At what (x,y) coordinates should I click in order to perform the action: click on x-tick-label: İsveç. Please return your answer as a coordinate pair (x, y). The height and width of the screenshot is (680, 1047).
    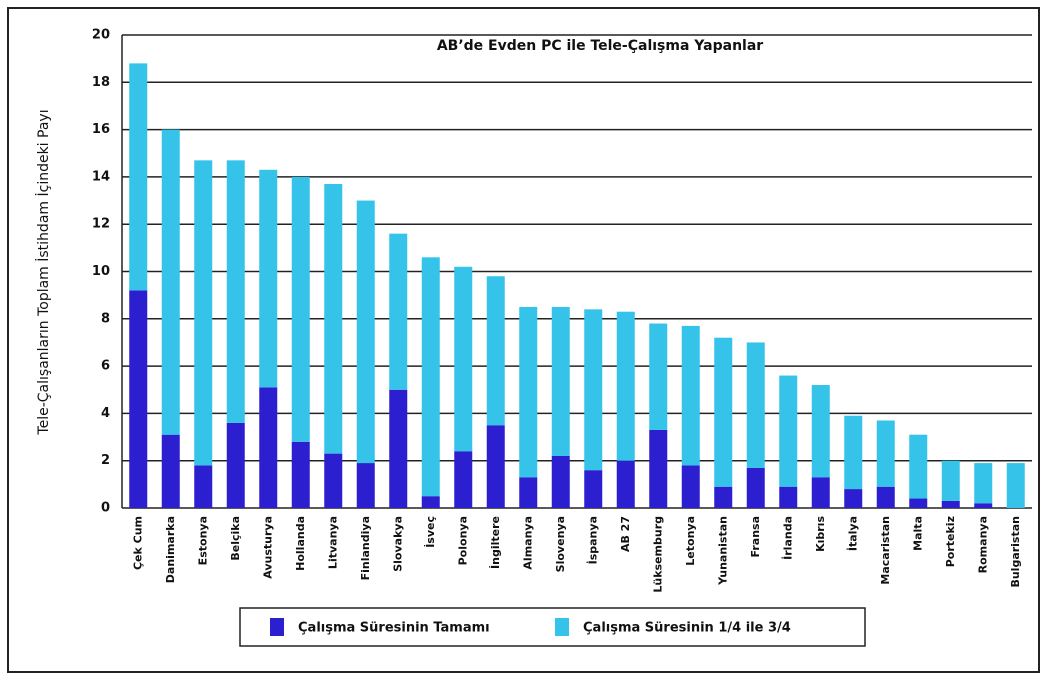
    Looking at the image, I should click on (430, 532).